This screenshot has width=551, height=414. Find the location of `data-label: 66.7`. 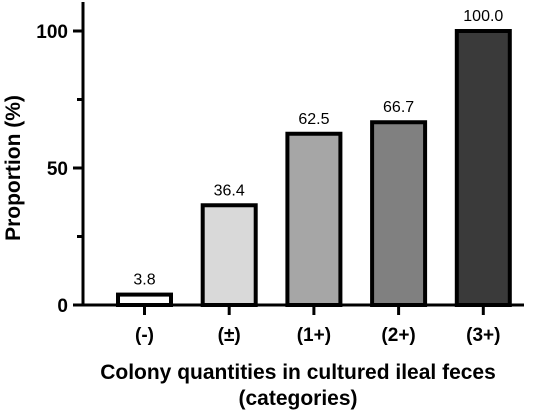

data-label: 66.7 is located at coordinates (398, 107).